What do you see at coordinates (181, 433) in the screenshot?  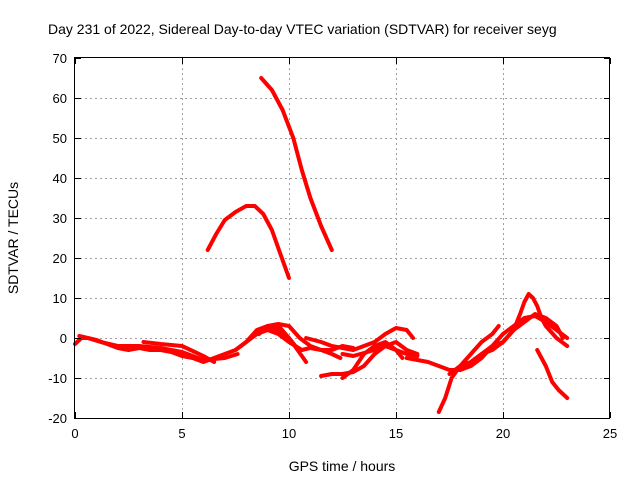 I see `x-tick-label: 5` at bounding box center [181, 433].